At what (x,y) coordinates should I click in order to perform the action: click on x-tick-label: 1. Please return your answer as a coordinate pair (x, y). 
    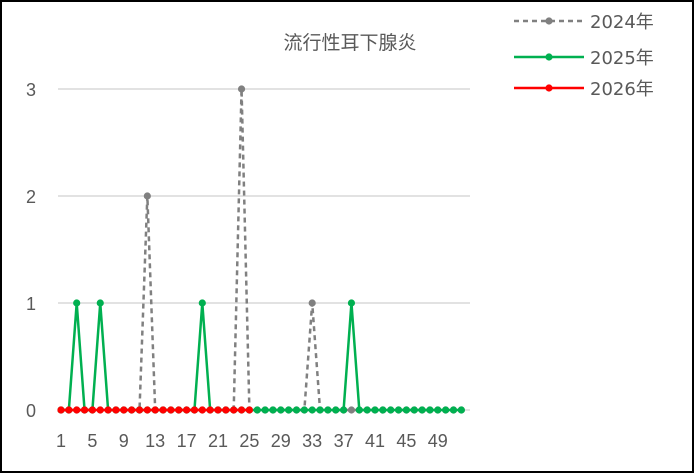
    Looking at the image, I should click on (61, 441).